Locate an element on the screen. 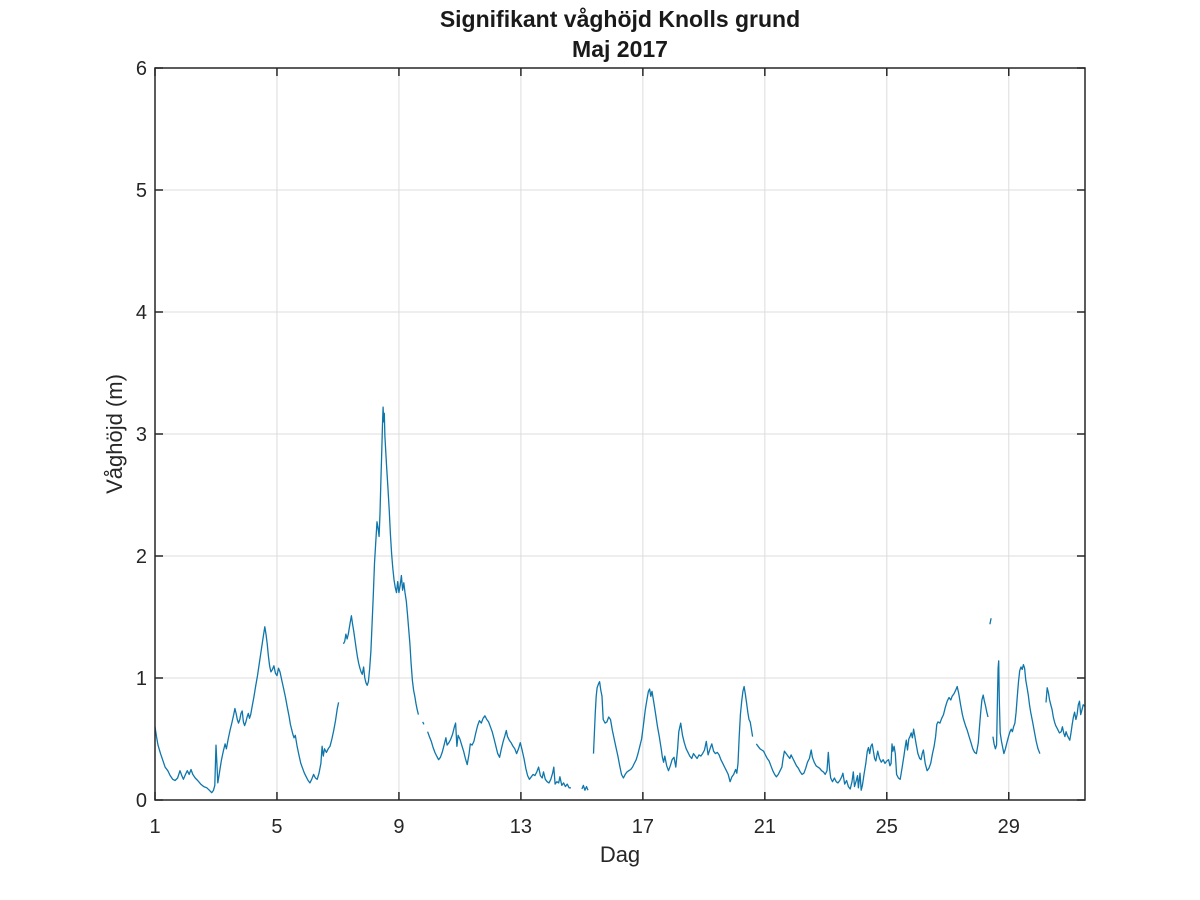 The image size is (1200, 900). y-tick-label: 4 is located at coordinates (141, 313).